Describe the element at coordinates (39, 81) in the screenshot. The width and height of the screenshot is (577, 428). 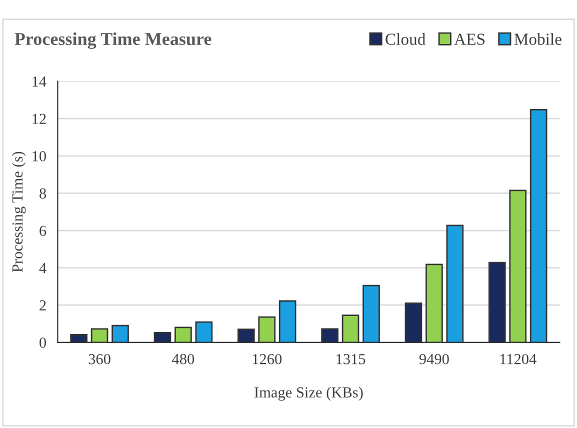
I see `y-tick-label: 14` at that location.